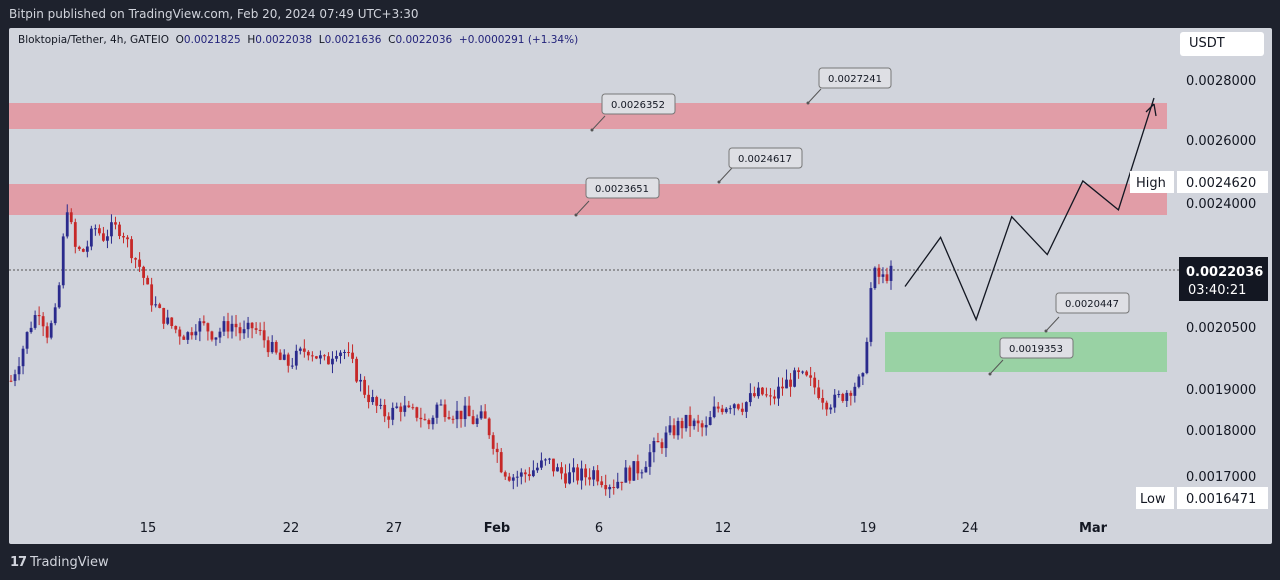 The height and width of the screenshot is (580, 1280). What do you see at coordinates (18, 562) in the screenshot?
I see `tradingview-logo-icon: 17` at bounding box center [18, 562].